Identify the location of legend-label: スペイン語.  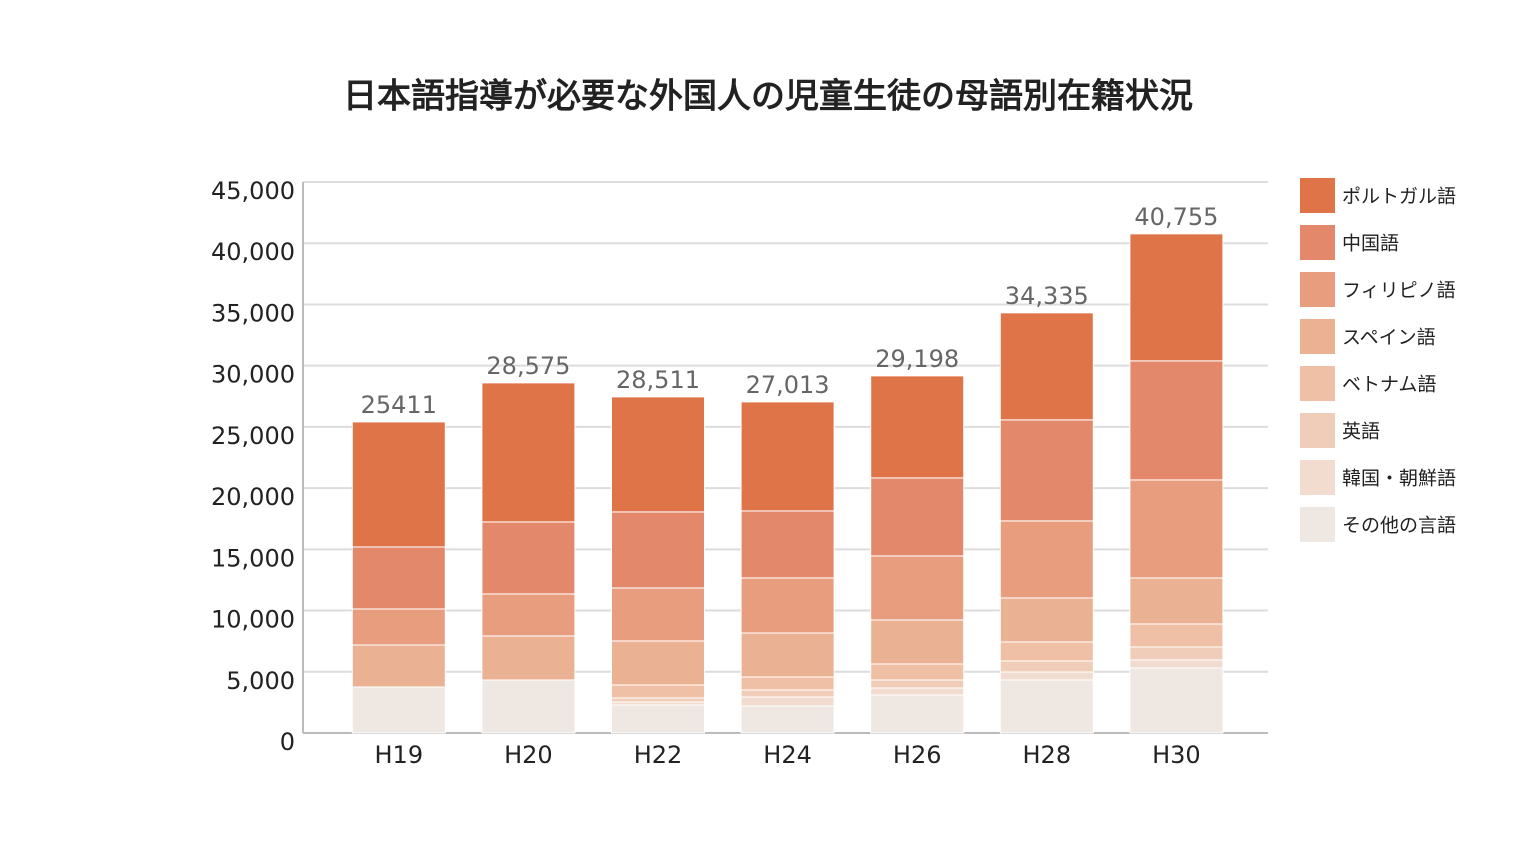
(1389, 338).